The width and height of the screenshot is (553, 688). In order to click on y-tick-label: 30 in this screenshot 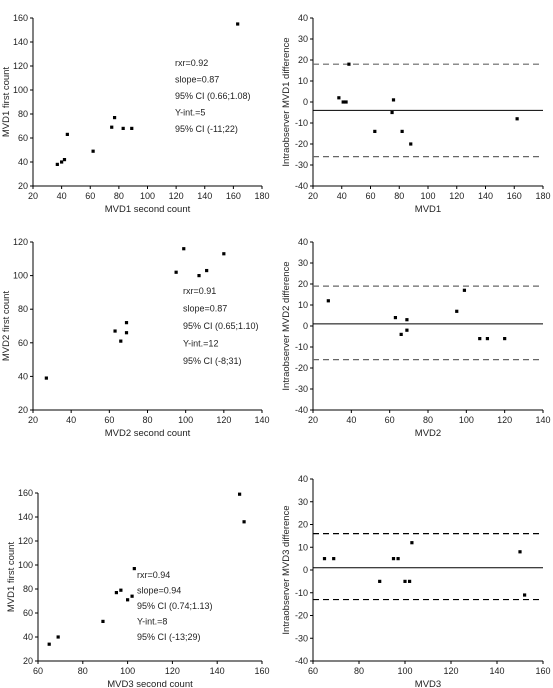, I will do `click(303, 502)`.